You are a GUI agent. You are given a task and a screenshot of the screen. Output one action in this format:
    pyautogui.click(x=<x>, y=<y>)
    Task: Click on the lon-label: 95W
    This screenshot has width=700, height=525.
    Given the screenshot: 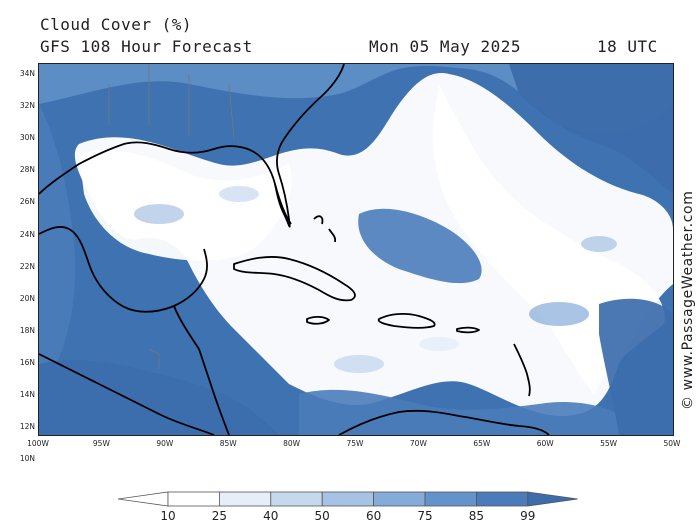 What is the action you would take?
    pyautogui.click(x=101, y=443)
    